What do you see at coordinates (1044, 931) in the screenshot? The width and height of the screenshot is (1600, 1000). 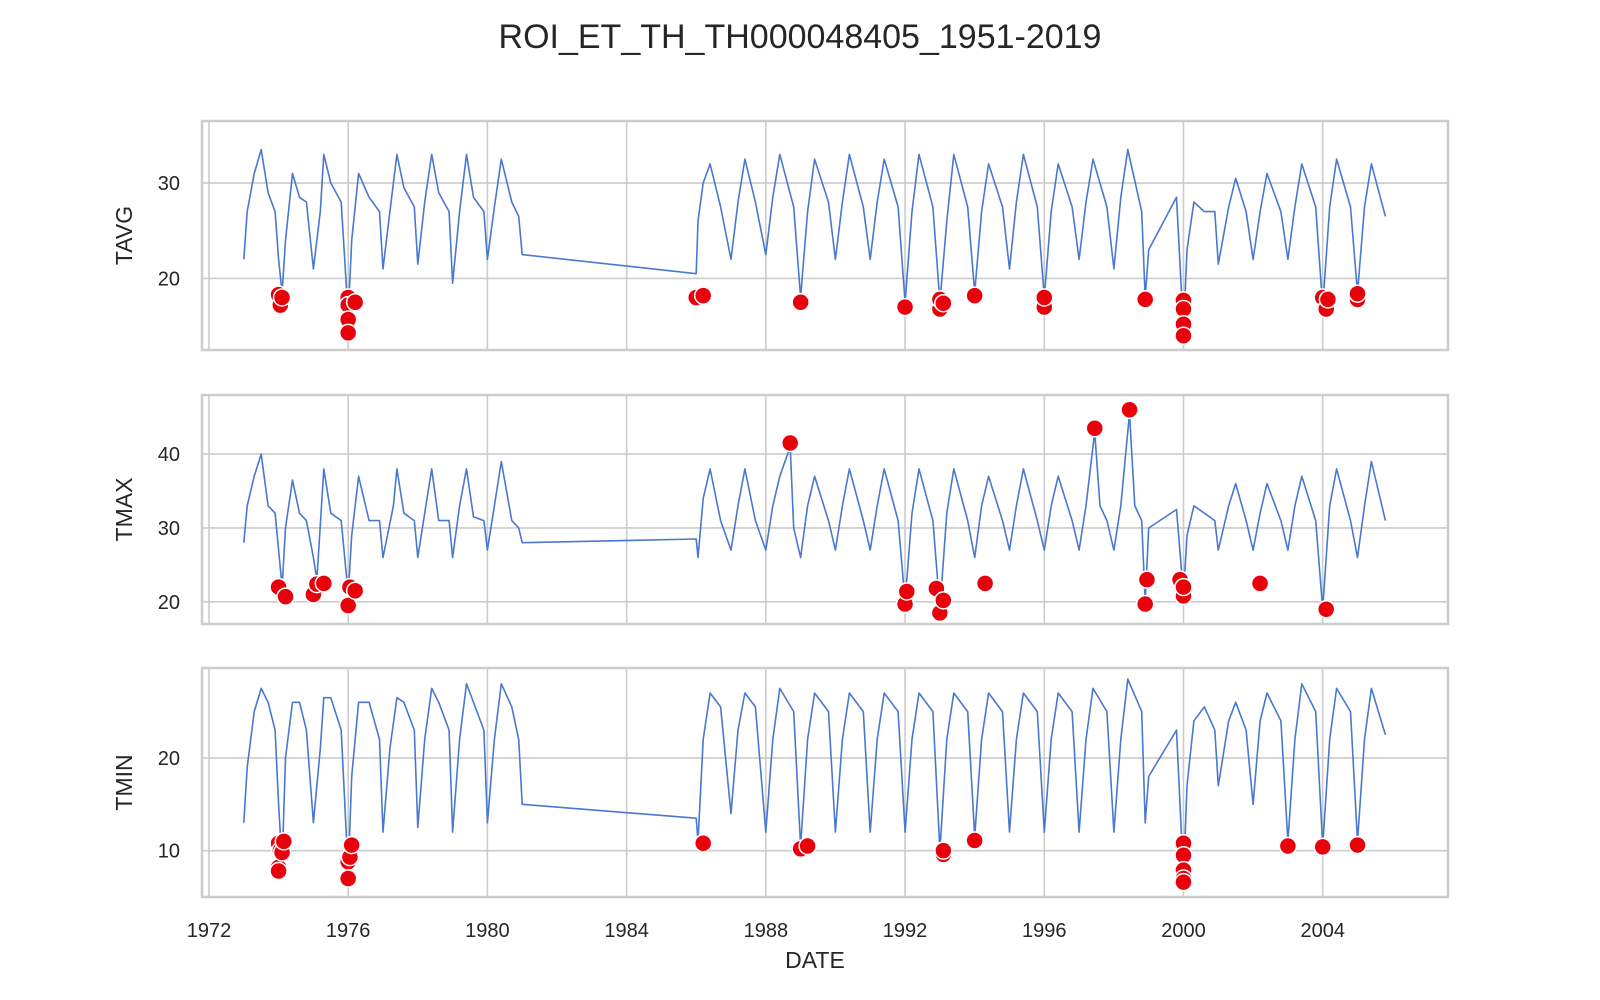 I see `x-tick-label: 1996` at bounding box center [1044, 931].